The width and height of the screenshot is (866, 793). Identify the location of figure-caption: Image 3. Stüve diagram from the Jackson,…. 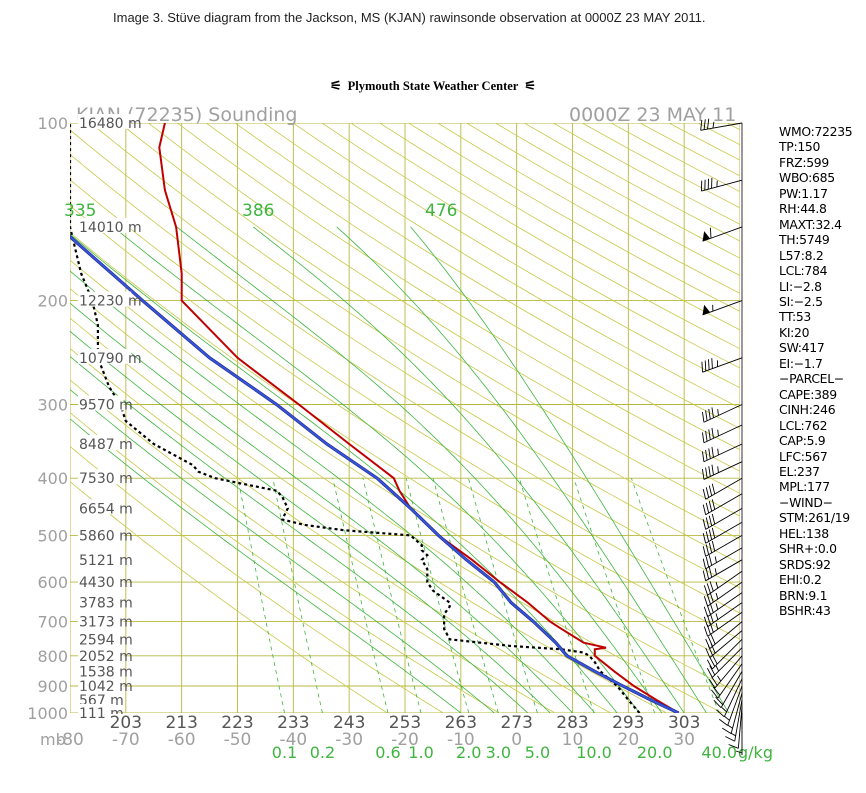
(409, 17).